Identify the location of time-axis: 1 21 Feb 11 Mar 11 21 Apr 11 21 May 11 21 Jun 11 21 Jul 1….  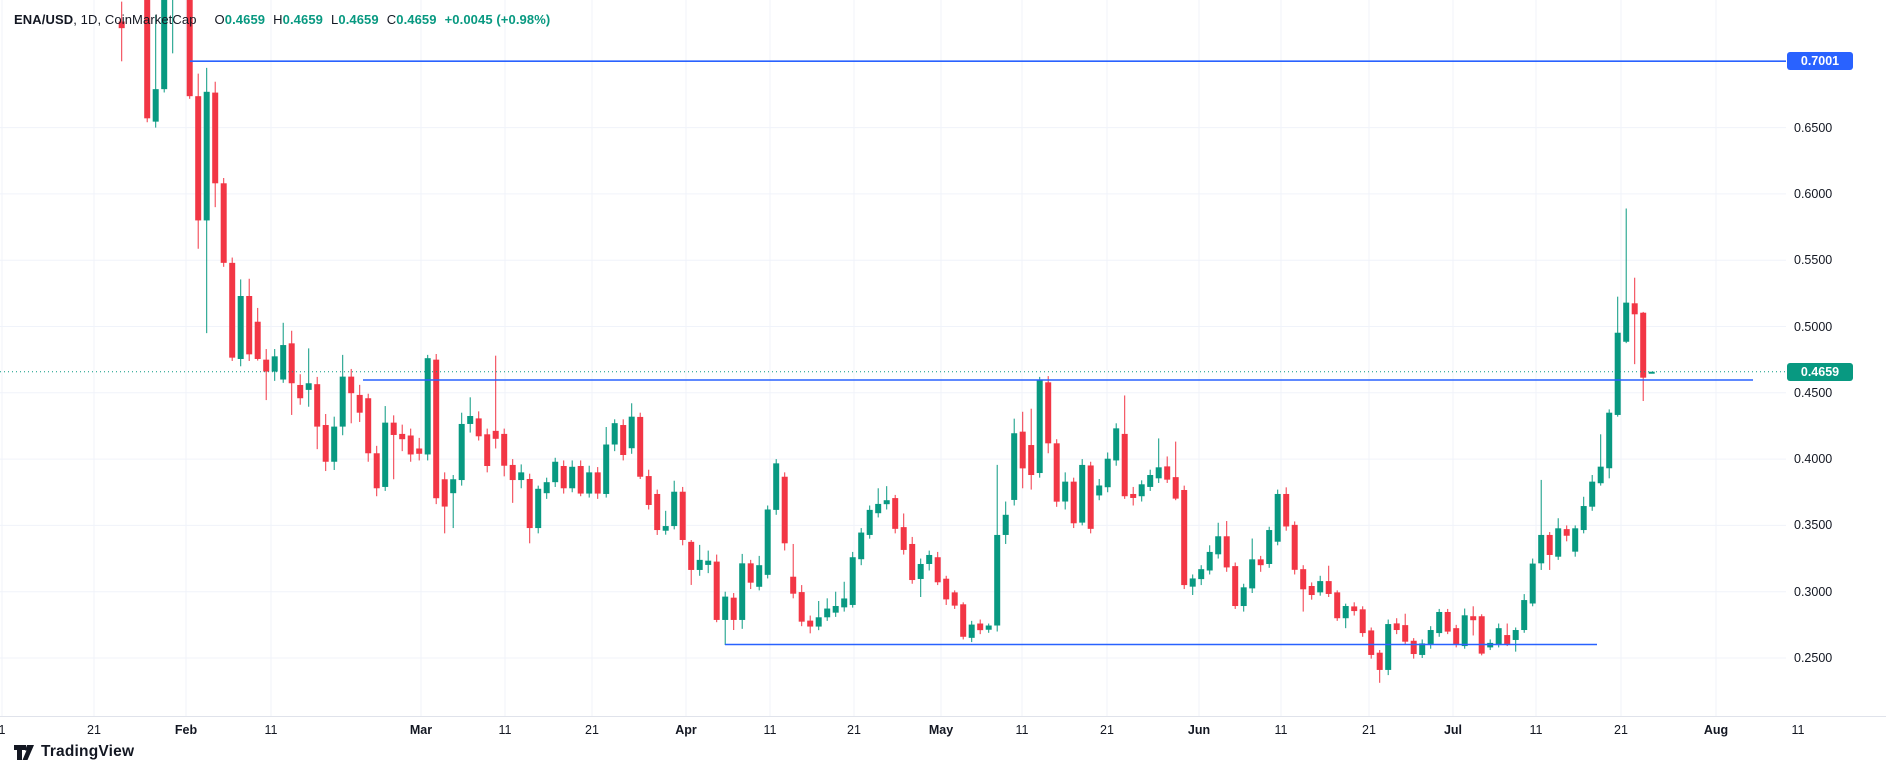
(943, 747).